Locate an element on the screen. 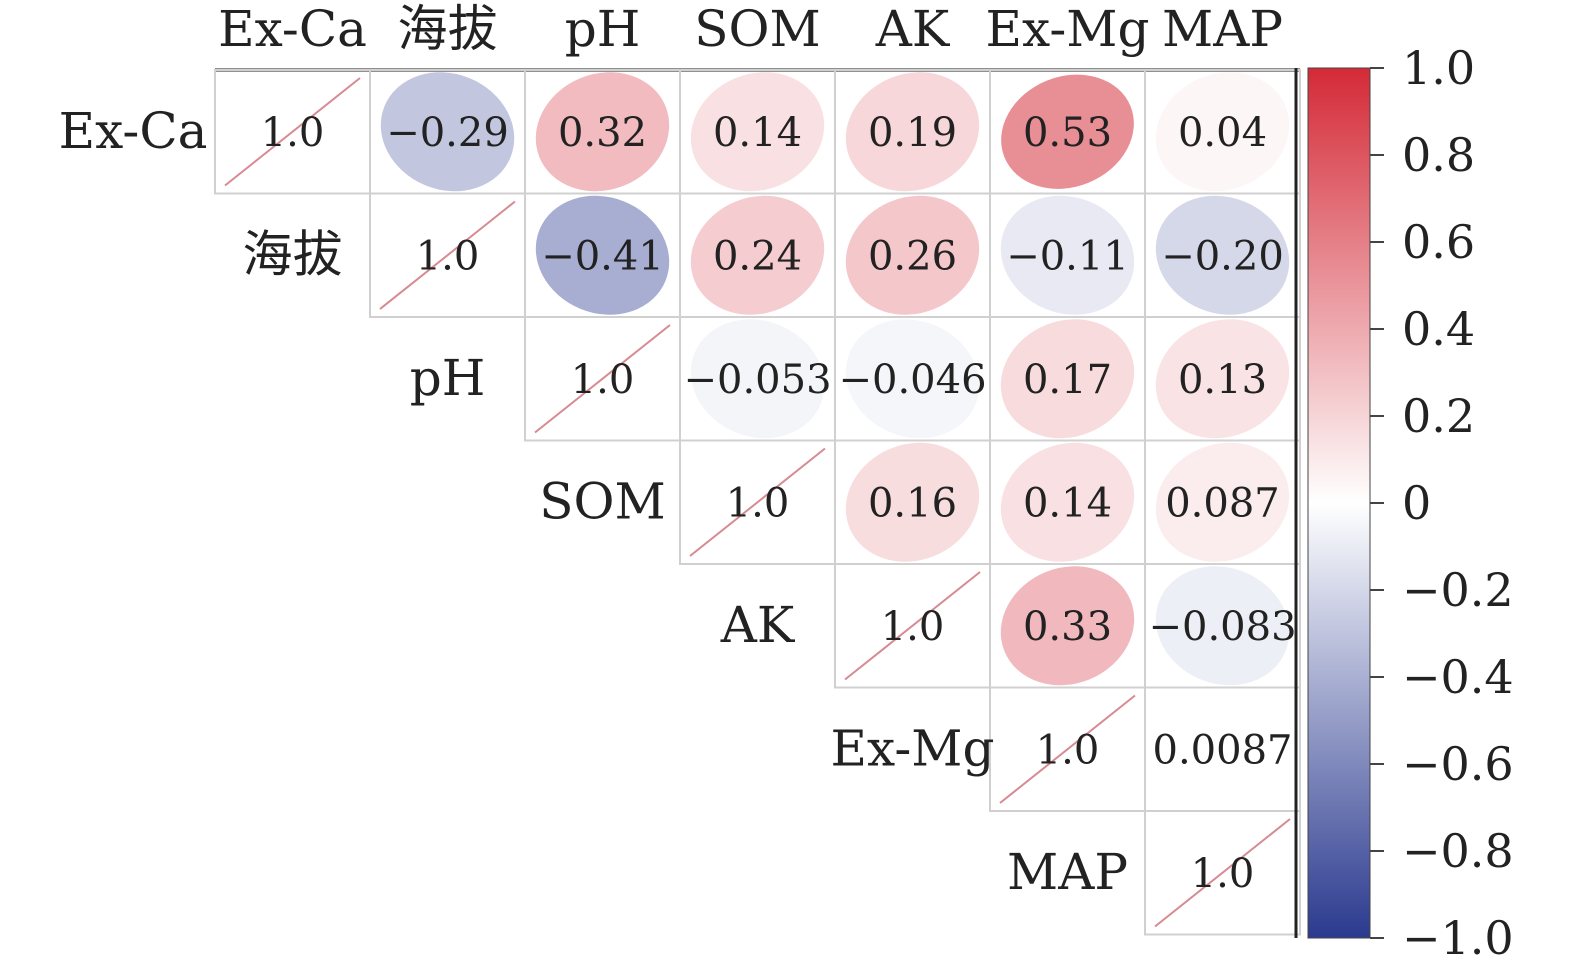  cell-value-ph-som: −0.053 is located at coordinates (757, 380).